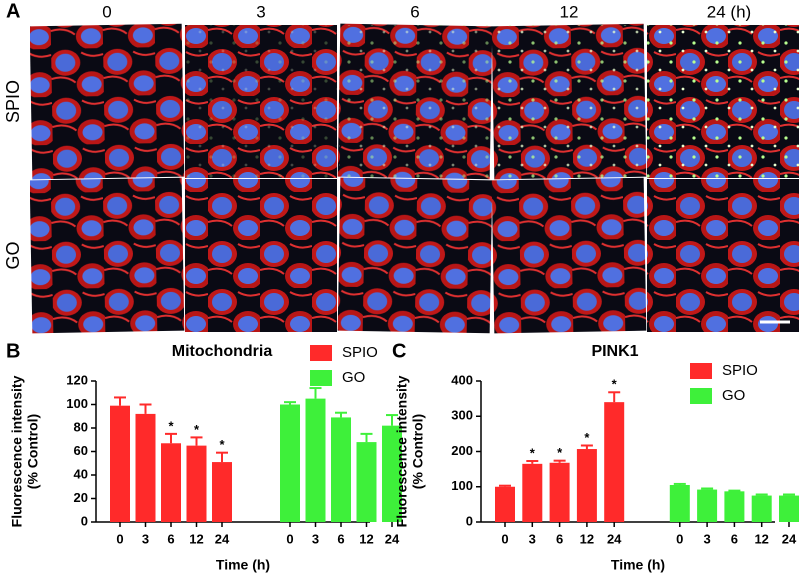 The height and width of the screenshot is (578, 800). Describe the element at coordinates (77, 379) in the screenshot. I see `y-tick-label: 120` at that location.